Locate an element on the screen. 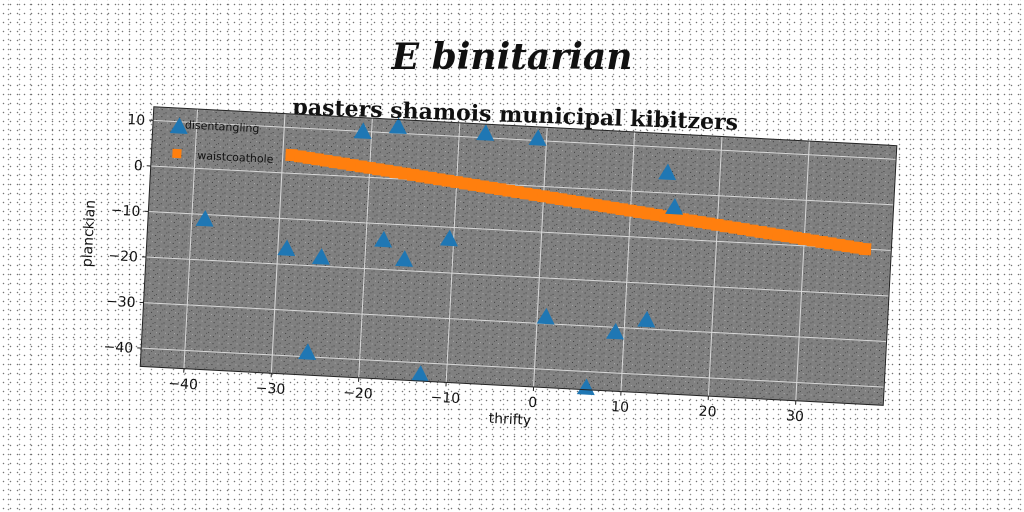  legend: disentangling waistcoathole is located at coordinates (223, 142).